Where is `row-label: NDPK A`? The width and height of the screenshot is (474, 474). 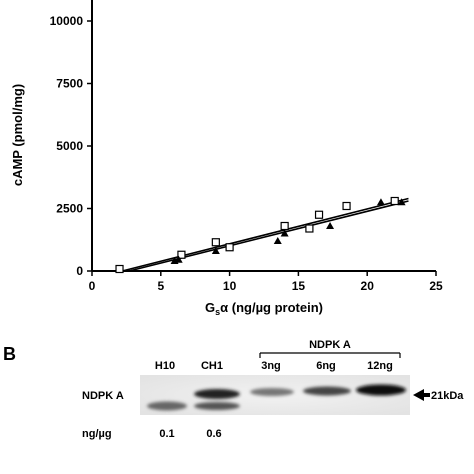 row-label: NDPK A is located at coordinates (103, 396).